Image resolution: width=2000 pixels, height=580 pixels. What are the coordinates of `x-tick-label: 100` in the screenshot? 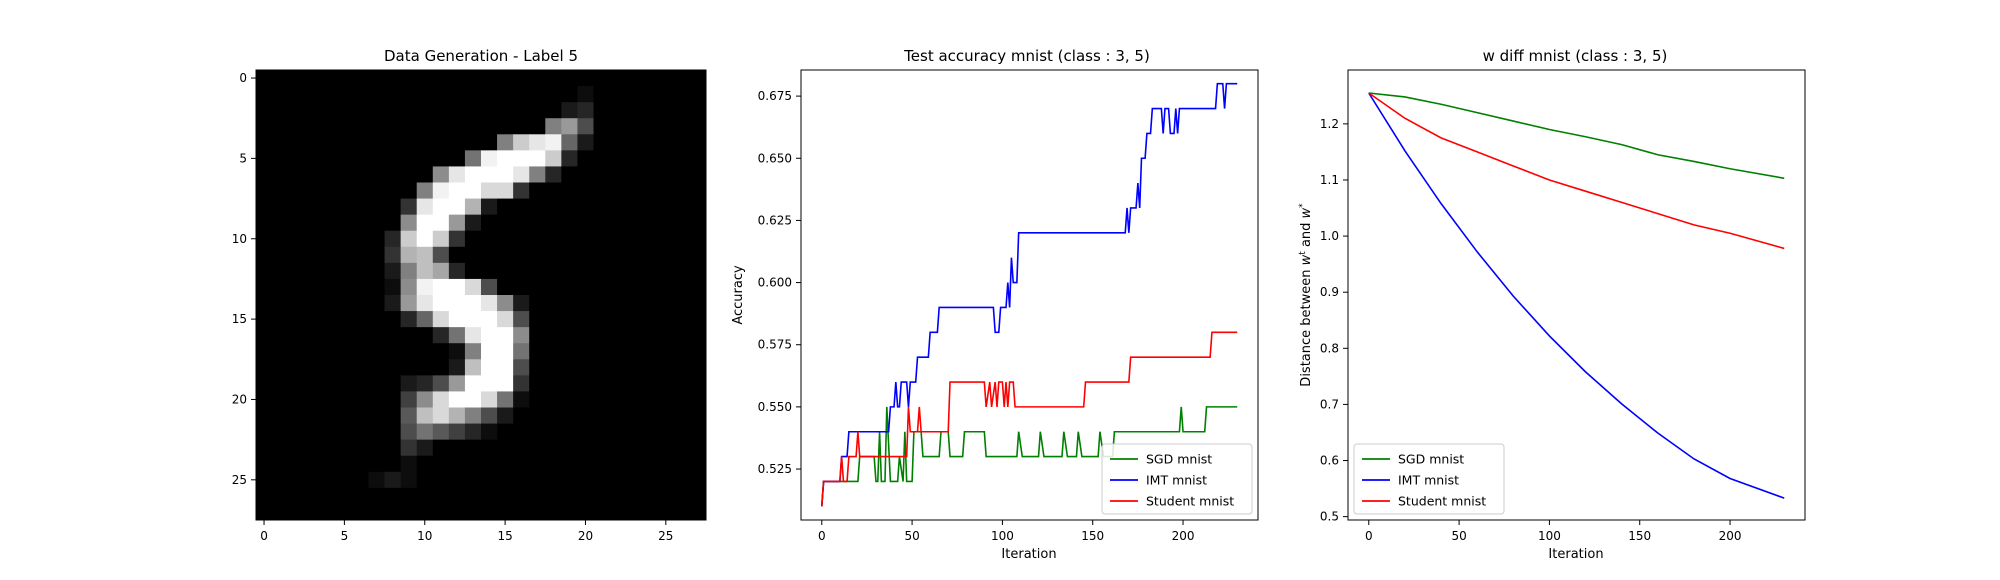 It's located at (1549, 536).